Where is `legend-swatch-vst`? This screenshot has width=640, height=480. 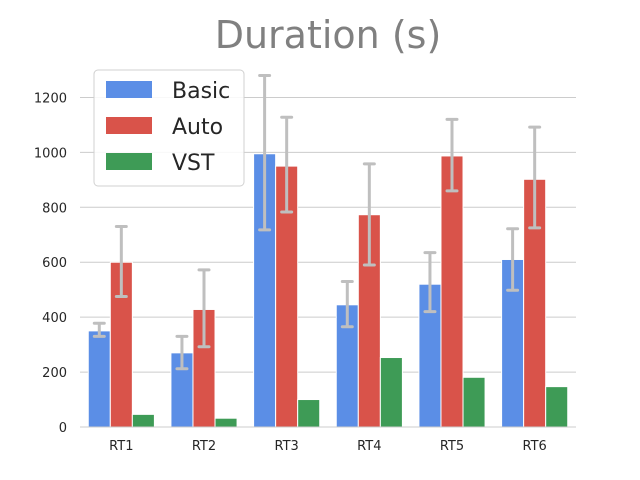 legend-swatch-vst is located at coordinates (129, 161).